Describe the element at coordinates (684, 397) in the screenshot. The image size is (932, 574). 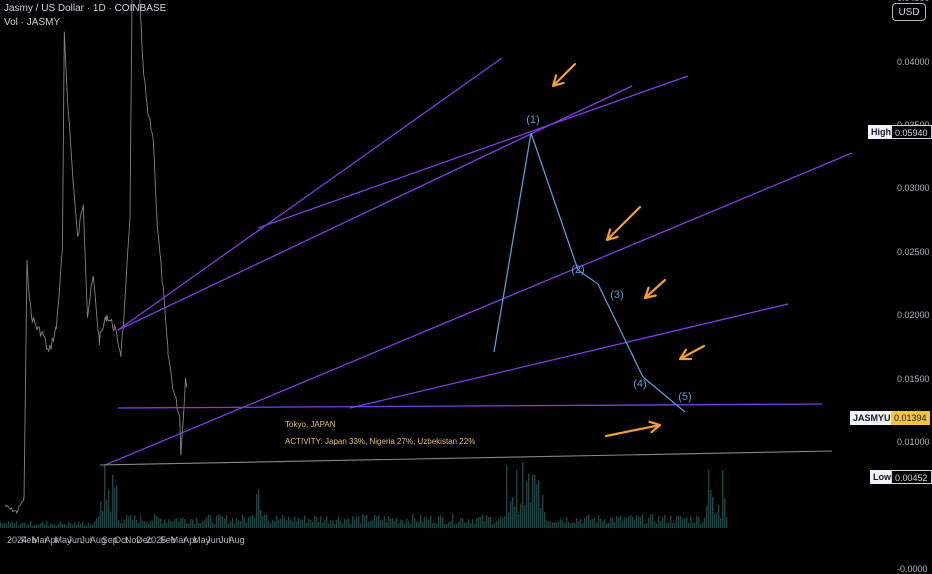
I see `wave-label: (5)` at that location.